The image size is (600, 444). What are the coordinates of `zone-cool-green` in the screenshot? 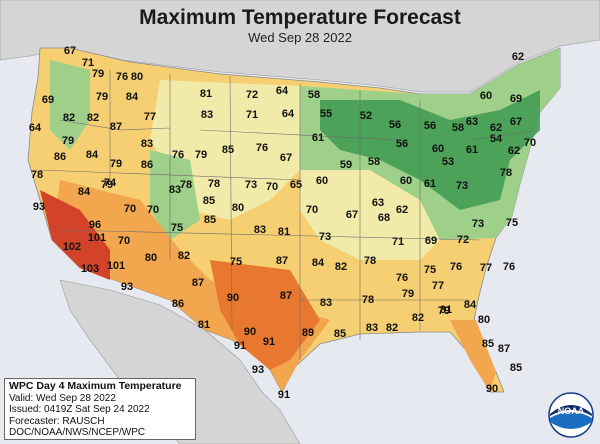 It's located at (430, 150).